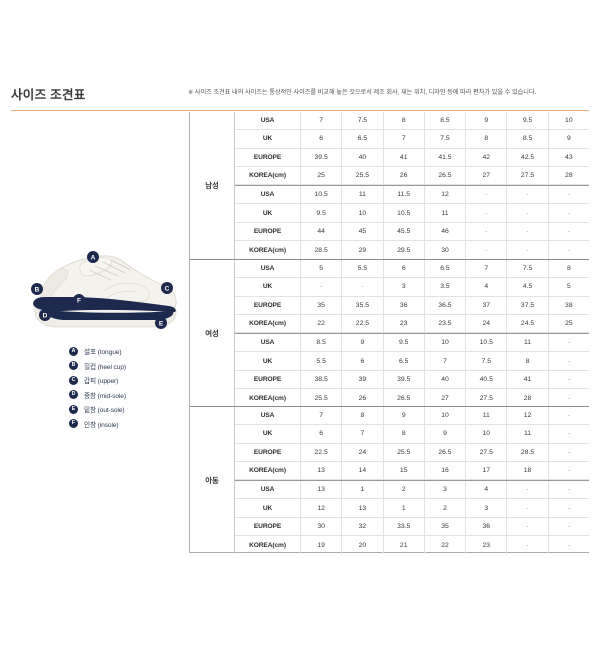 The width and height of the screenshot is (600, 646). Describe the element at coordinates (322, 175) in the screenshot. I see `size-value-cell: 25` at that location.